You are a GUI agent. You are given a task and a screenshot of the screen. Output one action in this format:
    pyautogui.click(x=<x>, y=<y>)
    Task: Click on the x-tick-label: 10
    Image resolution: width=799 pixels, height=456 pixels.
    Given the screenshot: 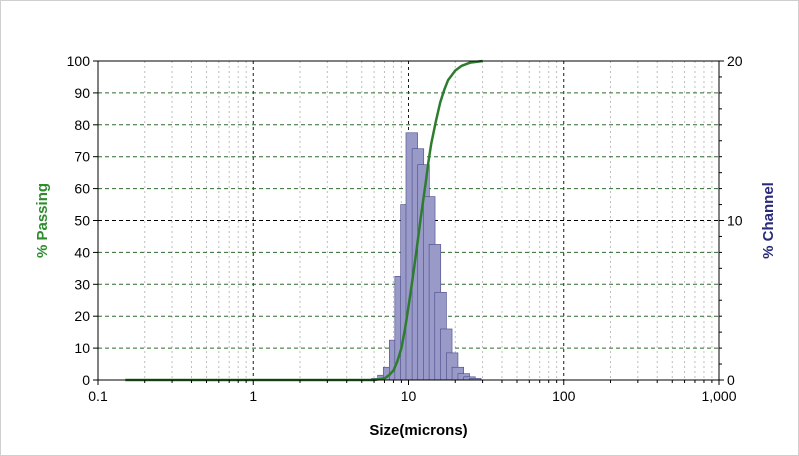 What is the action you would take?
    pyautogui.click(x=409, y=396)
    